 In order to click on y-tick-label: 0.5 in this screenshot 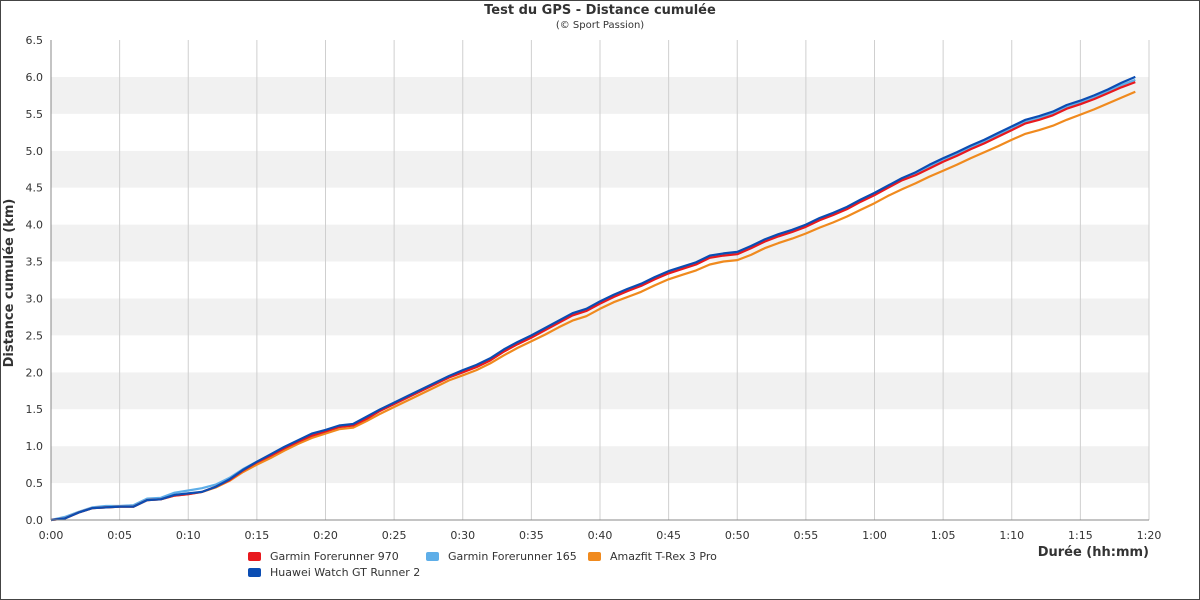, I will do `click(35, 483)`.